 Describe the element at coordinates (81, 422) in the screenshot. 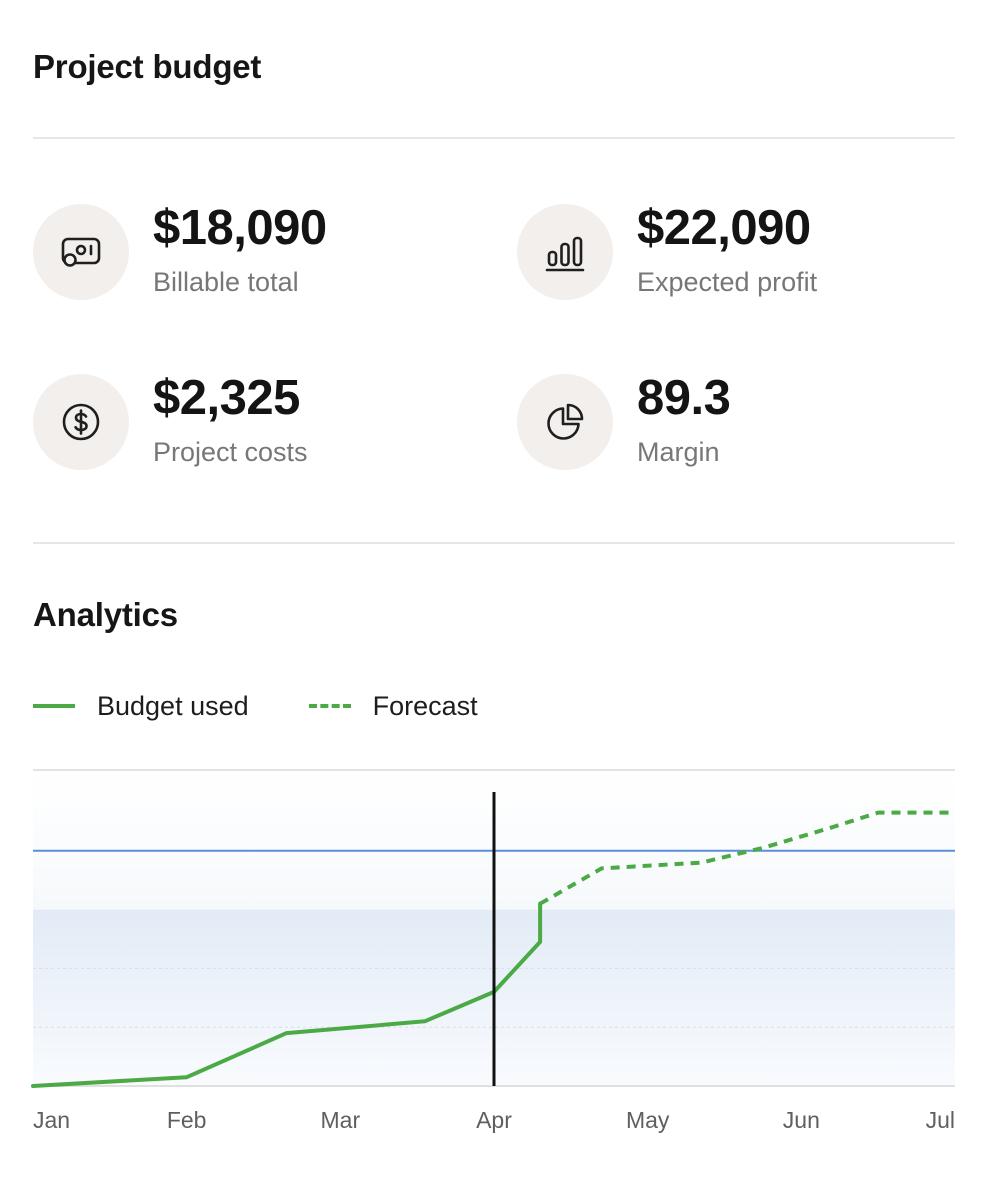

I see `dollar-circle-icon` at that location.